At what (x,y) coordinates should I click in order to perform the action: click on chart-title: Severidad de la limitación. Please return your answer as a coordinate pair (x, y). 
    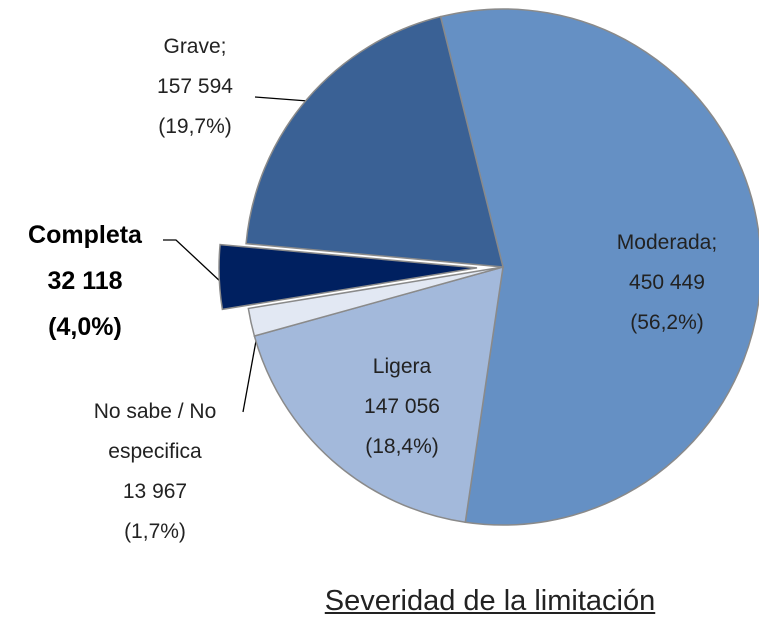
    Looking at the image, I should click on (490, 601).